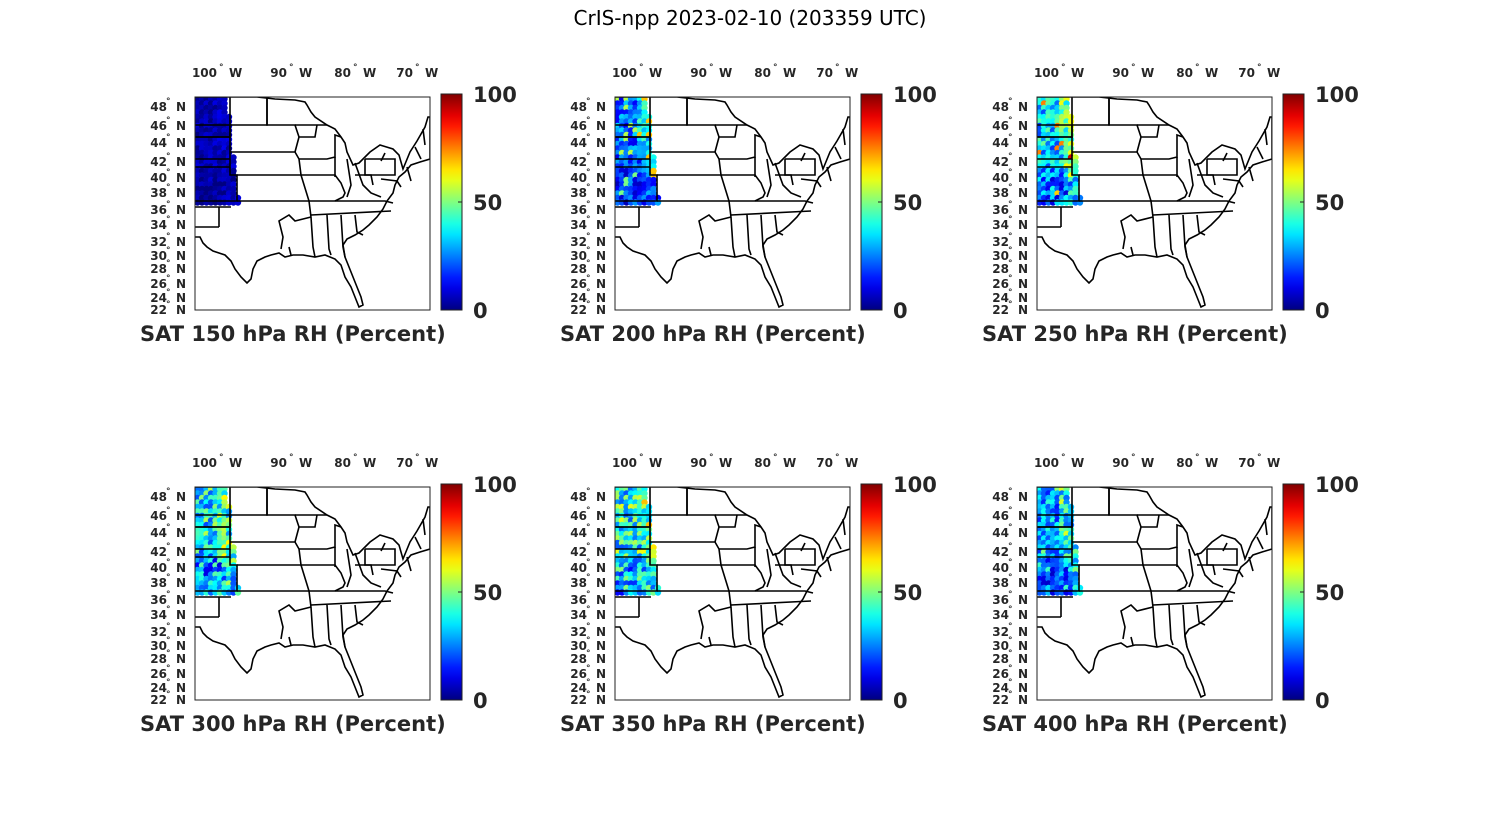 This screenshot has height=829, width=1500. Describe the element at coordinates (578, 583) in the screenshot. I see `lat-tick-label: 38` at that location.